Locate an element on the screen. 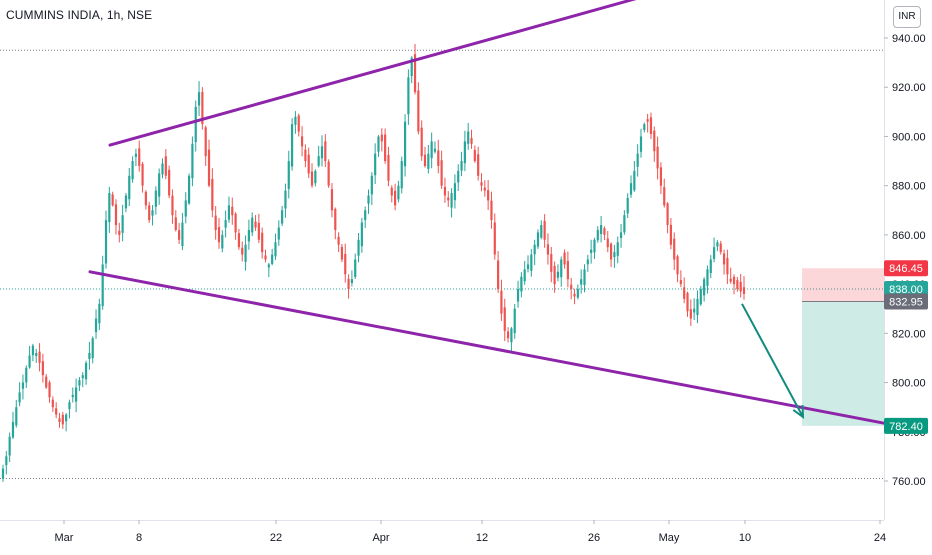 This screenshot has width=932, height=555. short-position-layer is located at coordinates (843, 347).